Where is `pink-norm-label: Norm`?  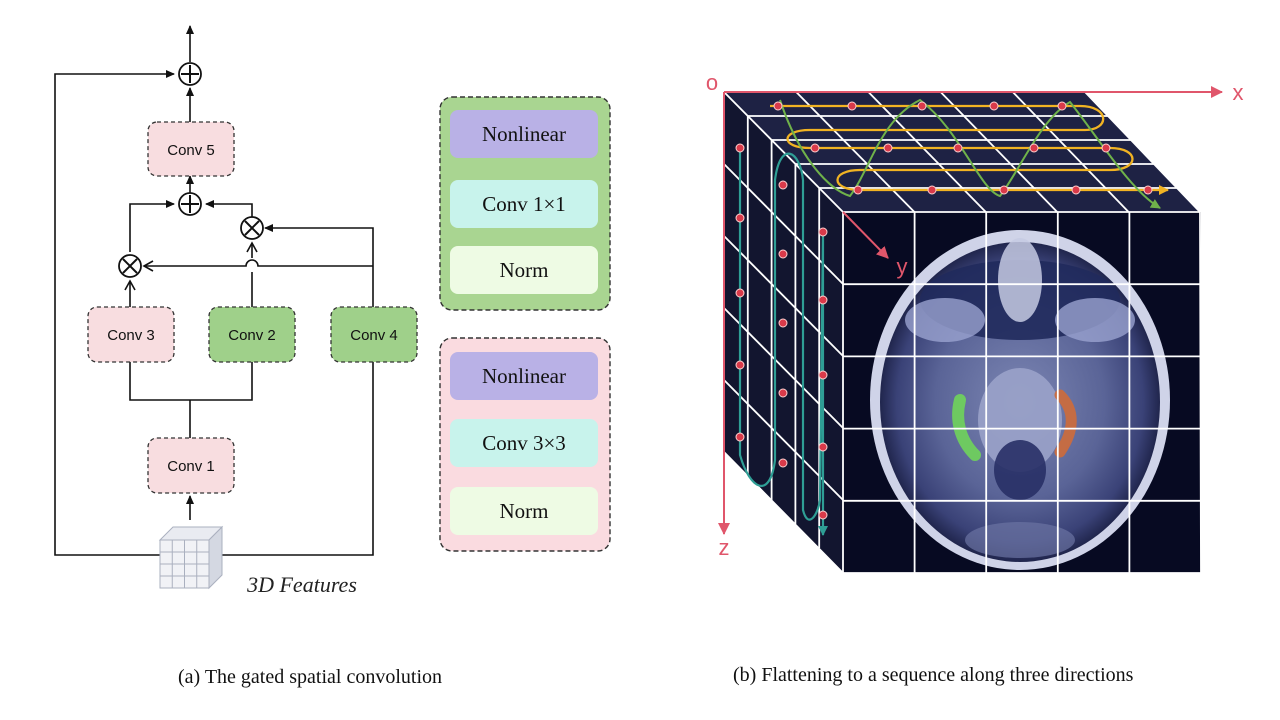 pink-norm-label: Norm is located at coordinates (524, 511).